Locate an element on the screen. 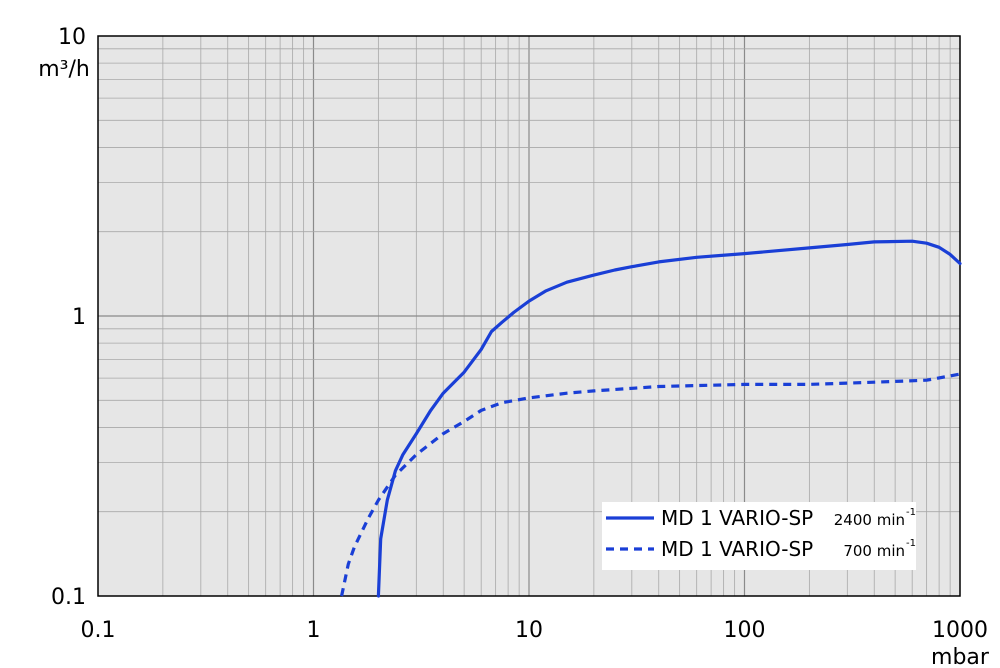  x-tick-label: 10 is located at coordinates (529, 630).